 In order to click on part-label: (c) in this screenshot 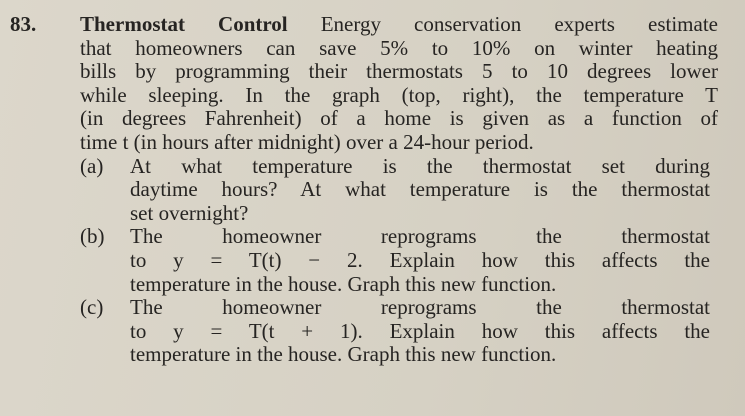, I will do `click(92, 307)`.